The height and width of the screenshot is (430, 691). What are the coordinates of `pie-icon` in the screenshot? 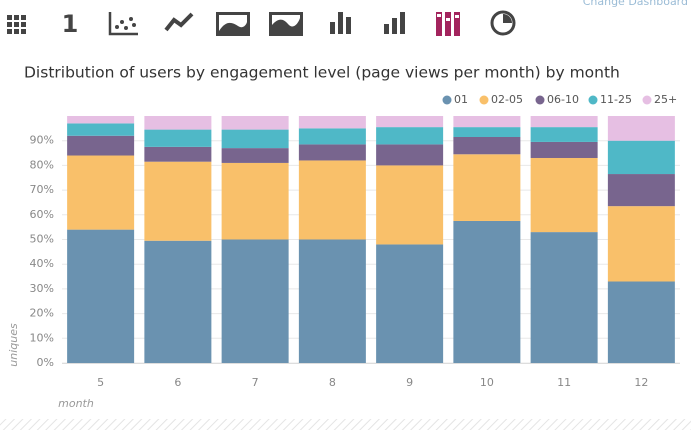 It's located at (503, 23).